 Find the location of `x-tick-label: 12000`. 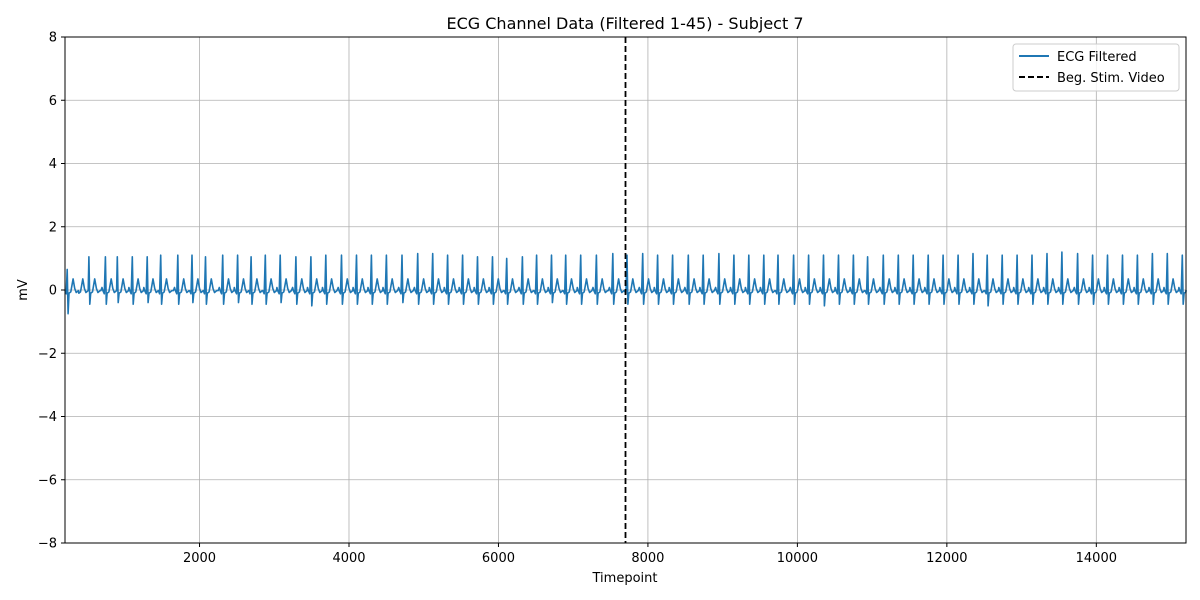

x-tick-label: 12000 is located at coordinates (946, 558).